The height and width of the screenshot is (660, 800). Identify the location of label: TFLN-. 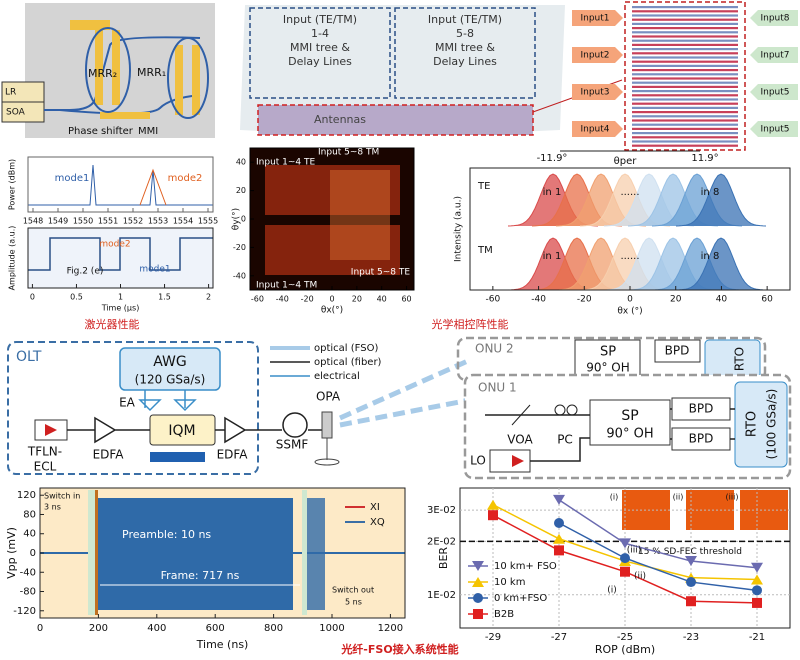
(44, 452).